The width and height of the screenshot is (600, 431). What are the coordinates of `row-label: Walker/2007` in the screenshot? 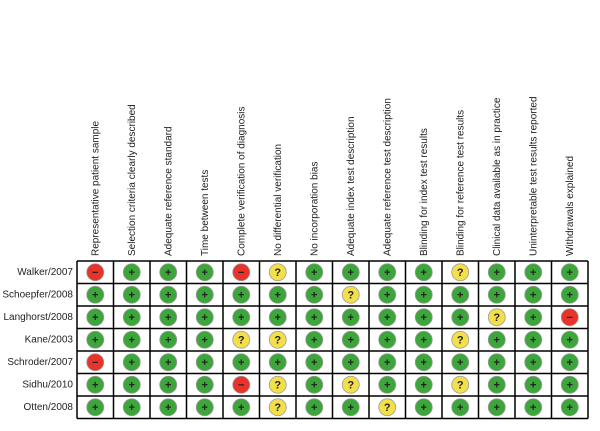 It's located at (45, 272).